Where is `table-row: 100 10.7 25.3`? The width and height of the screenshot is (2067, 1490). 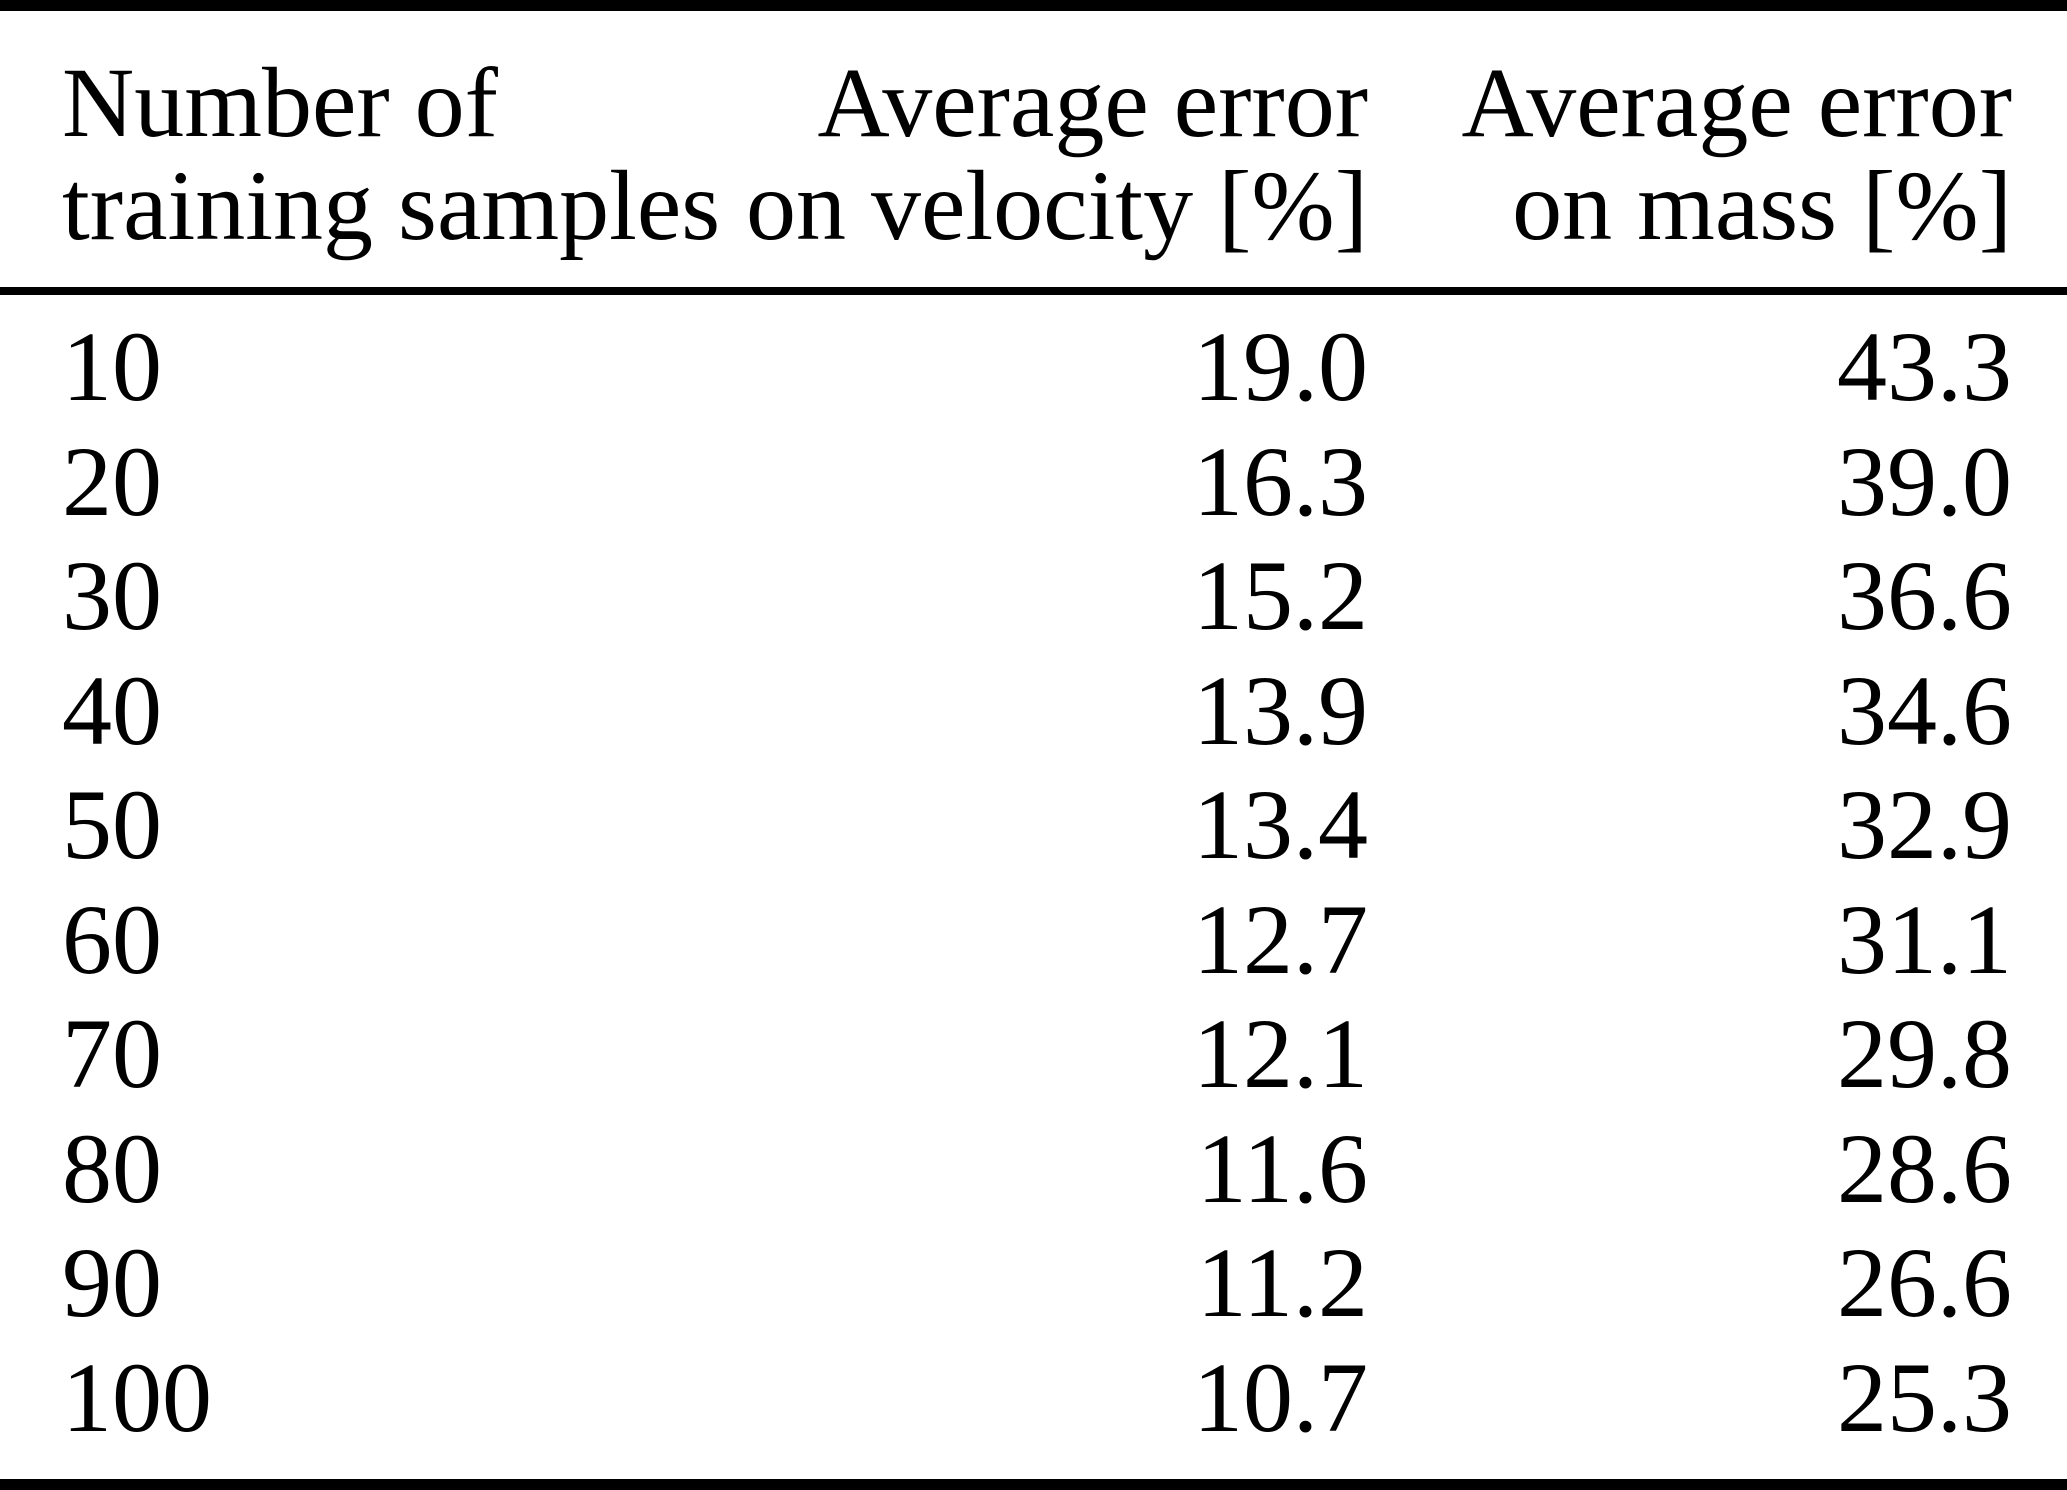 table-row: 100 10.7 25.3 is located at coordinates (1033, 1398).